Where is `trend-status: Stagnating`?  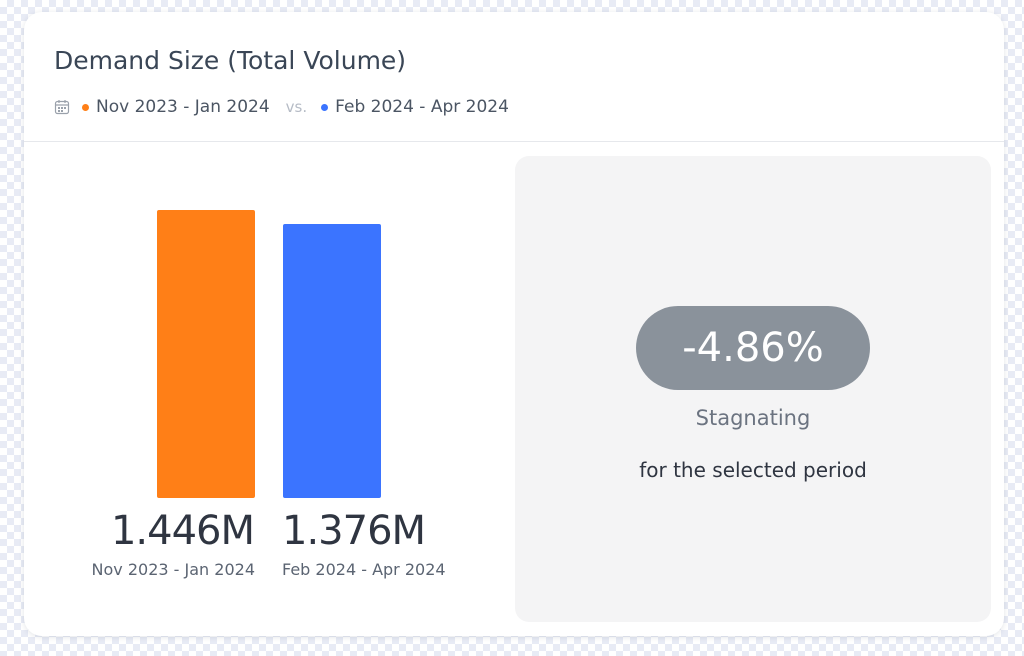
trend-status: Stagnating is located at coordinates (753, 418).